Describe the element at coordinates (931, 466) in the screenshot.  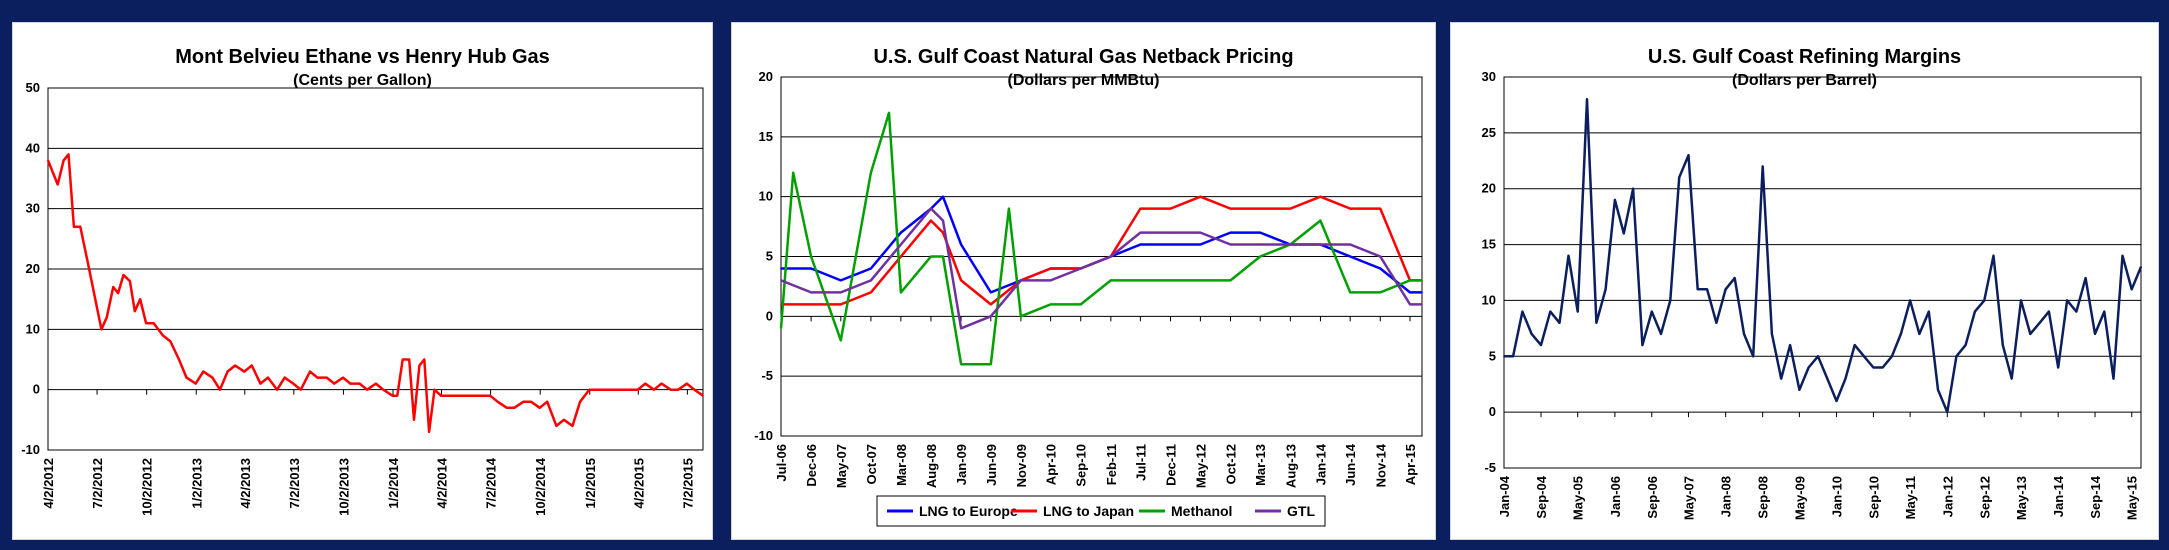
I see `x-tick-label: Aug-08` at that location.